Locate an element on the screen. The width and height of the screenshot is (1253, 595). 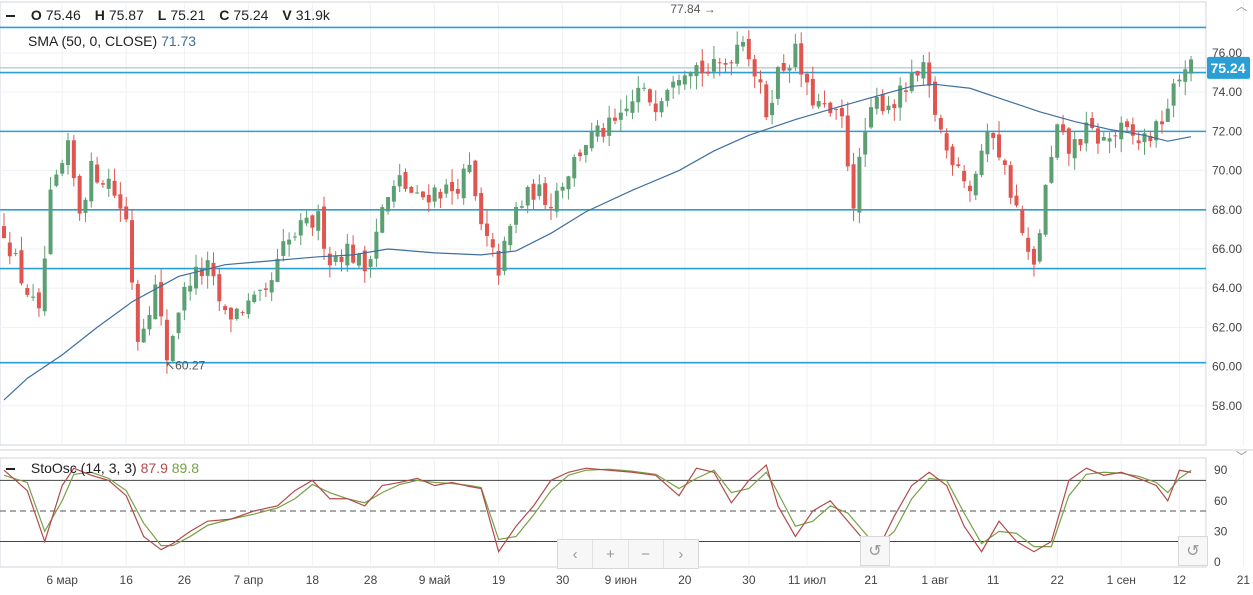
time-tick-label: 30 is located at coordinates (563, 580).